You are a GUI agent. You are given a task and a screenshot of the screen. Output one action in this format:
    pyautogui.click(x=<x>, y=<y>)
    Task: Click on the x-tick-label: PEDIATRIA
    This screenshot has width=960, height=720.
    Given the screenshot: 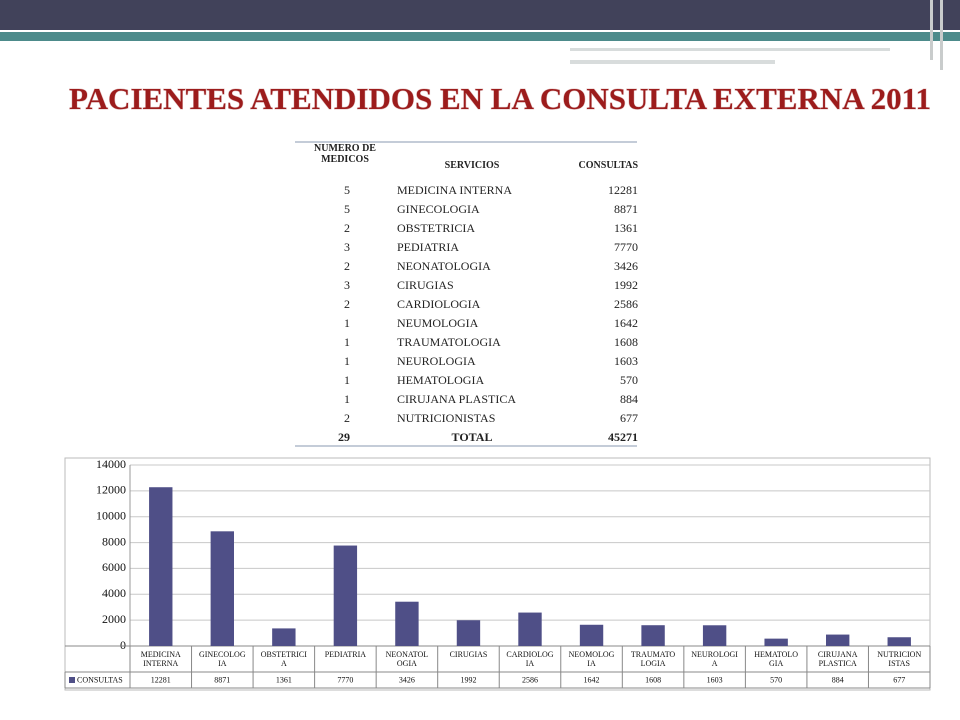 What is the action you would take?
    pyautogui.click(x=345, y=654)
    